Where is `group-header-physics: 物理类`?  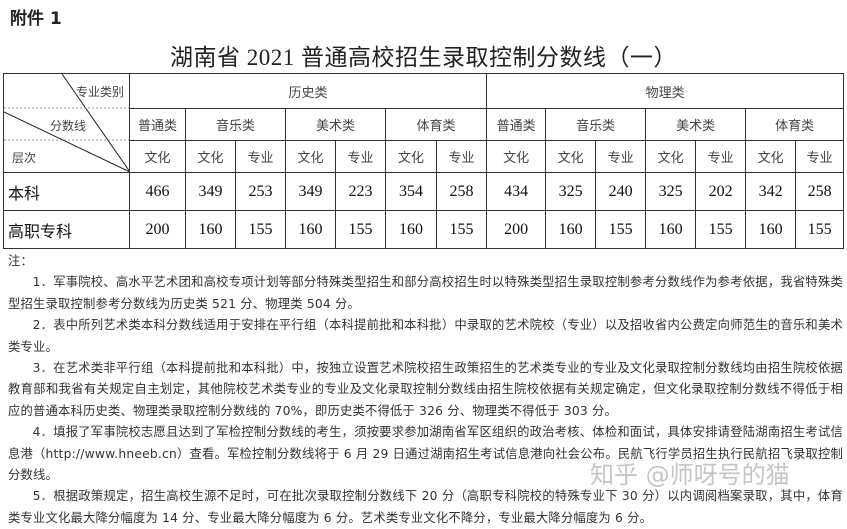
group-header-physics: 物理类 is located at coordinates (665, 91).